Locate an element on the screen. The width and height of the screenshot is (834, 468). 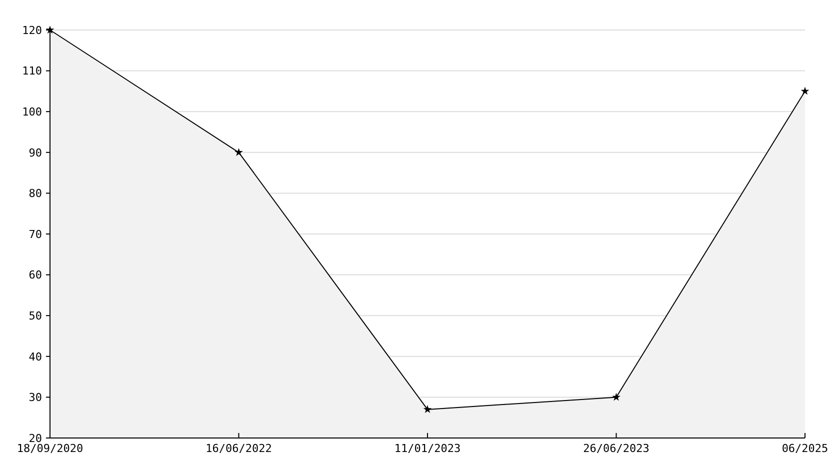
y-tick-label: 110 is located at coordinates (32, 71).